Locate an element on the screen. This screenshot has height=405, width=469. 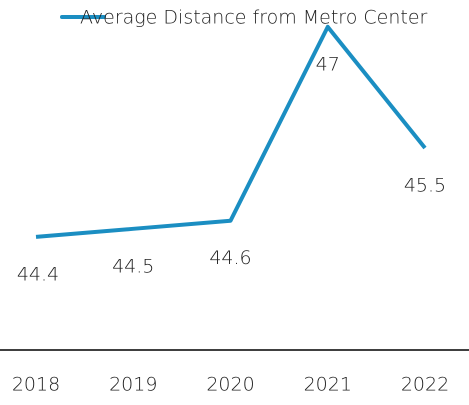
data-label: 44.6 is located at coordinates (230, 258).